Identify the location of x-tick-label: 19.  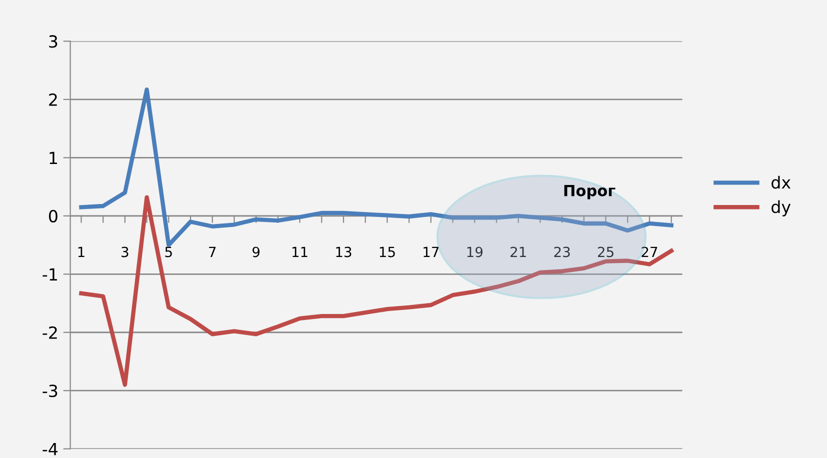
(474, 252).